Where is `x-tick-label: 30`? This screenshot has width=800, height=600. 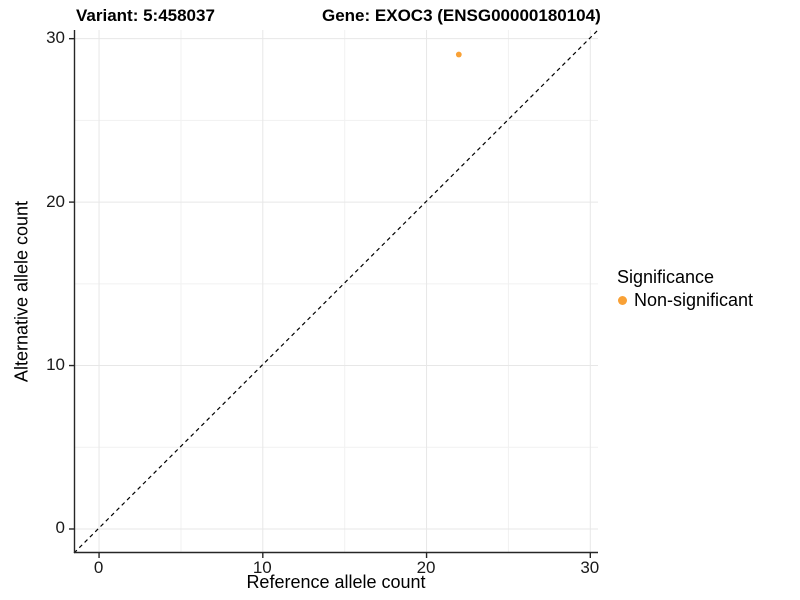 x-tick-label: 30 is located at coordinates (590, 567).